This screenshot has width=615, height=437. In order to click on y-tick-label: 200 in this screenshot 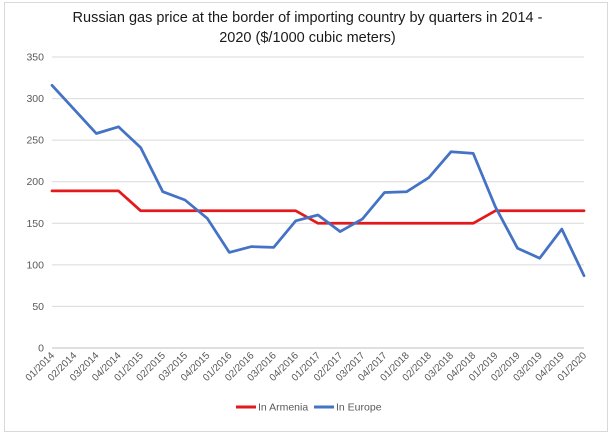, I will do `click(35, 182)`.